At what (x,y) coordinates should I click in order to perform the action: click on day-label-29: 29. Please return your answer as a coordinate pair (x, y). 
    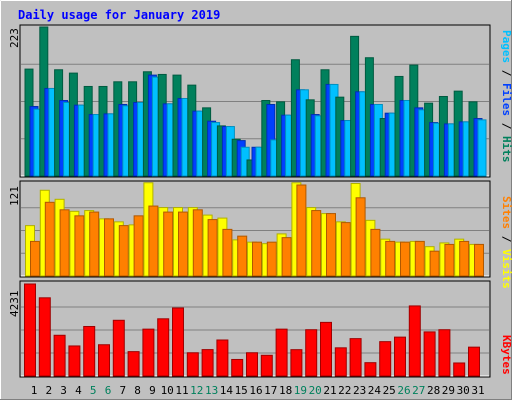
    Looking at the image, I should click on (448, 390).